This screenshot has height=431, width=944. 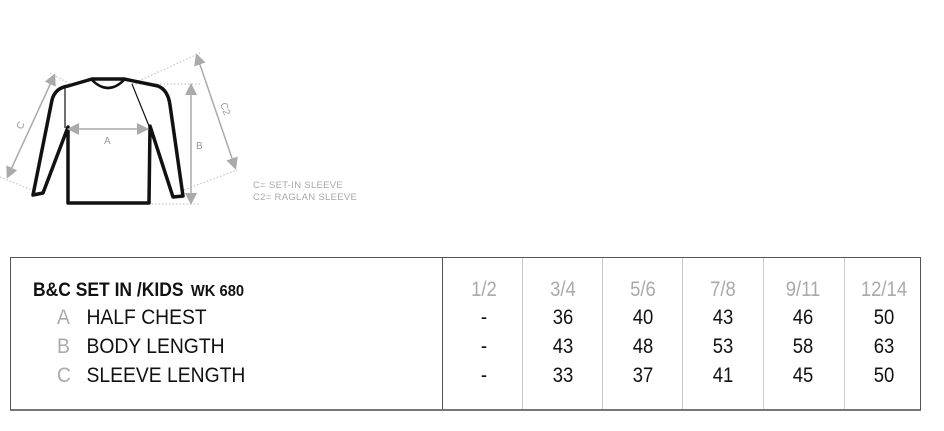 I want to click on arrow-c, so click(x=31, y=126).